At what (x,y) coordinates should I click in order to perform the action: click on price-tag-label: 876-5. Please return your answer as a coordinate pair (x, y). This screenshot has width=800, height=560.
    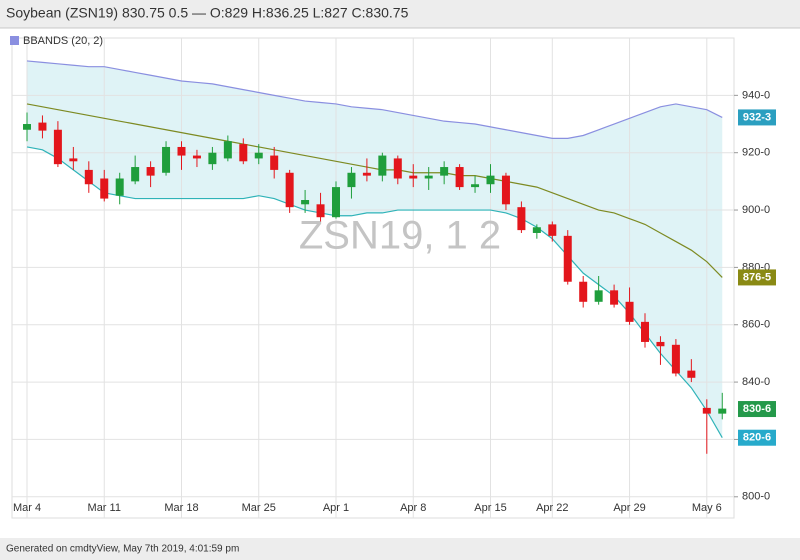
    Looking at the image, I should click on (757, 277).